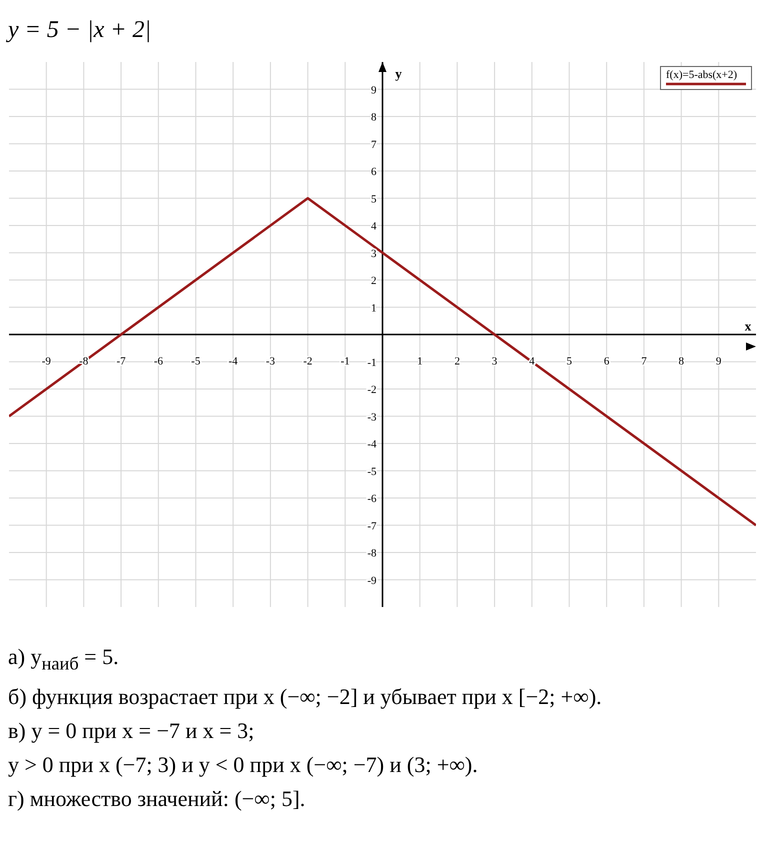  What do you see at coordinates (372, 554) in the screenshot?
I see `y-tick-label: -8` at bounding box center [372, 554].